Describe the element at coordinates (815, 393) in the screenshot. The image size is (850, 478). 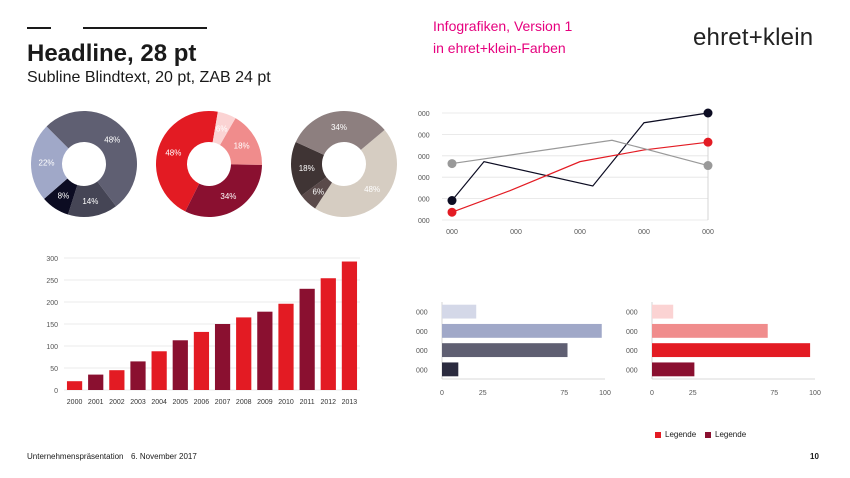
I see `x-tick-label: 100` at that location.